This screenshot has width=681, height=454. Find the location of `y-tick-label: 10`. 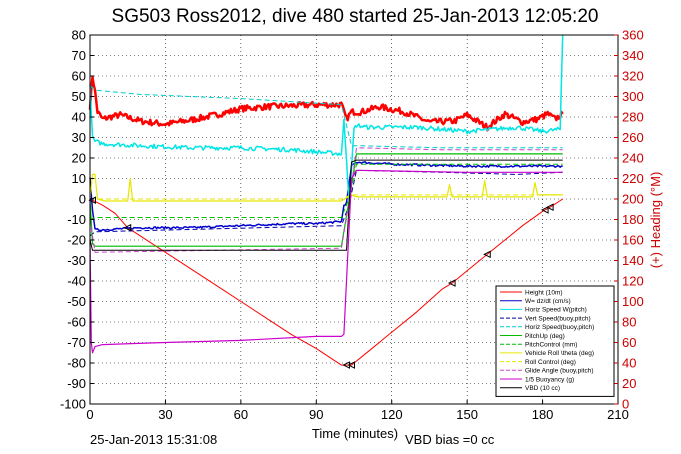

y-tick-label: 10 is located at coordinates (79, 178).